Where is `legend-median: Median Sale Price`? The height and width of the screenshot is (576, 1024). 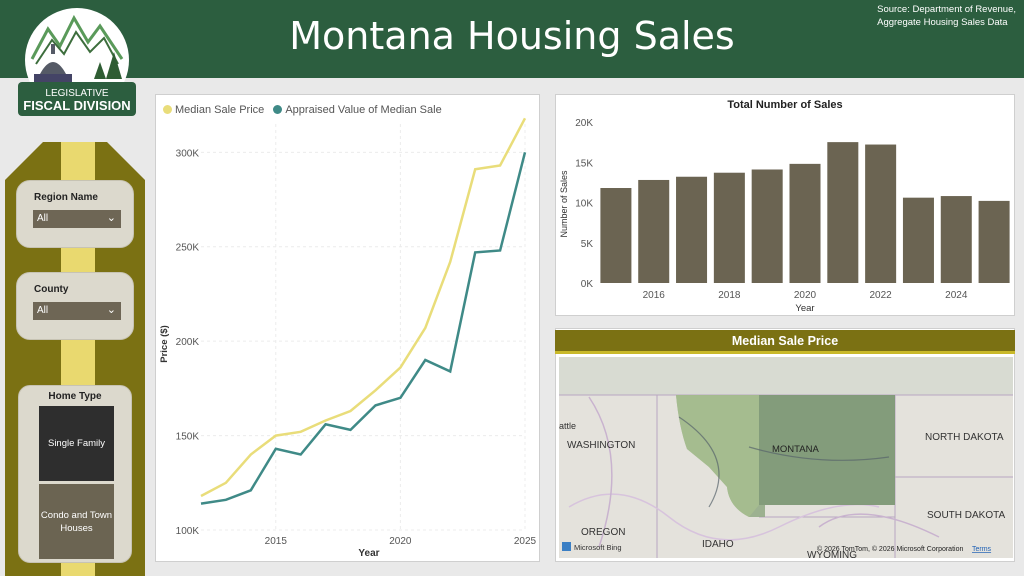 legend-median: Median Sale Price is located at coordinates (220, 110).